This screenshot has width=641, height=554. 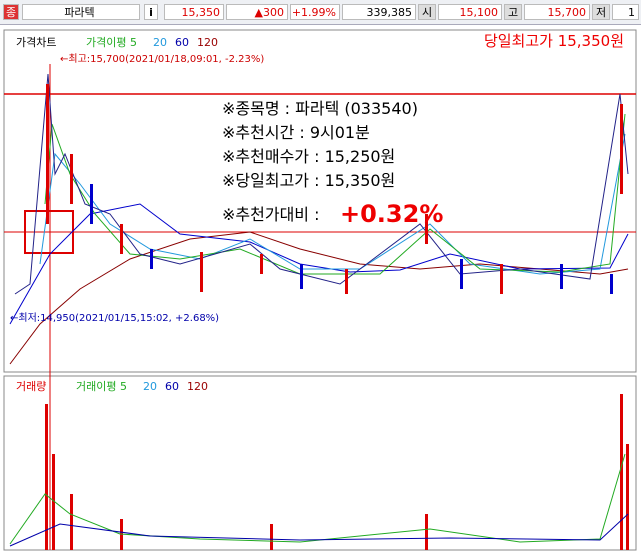 What do you see at coordinates (470, 12) in the screenshot?
I see `open: 15,100` at bounding box center [470, 12].